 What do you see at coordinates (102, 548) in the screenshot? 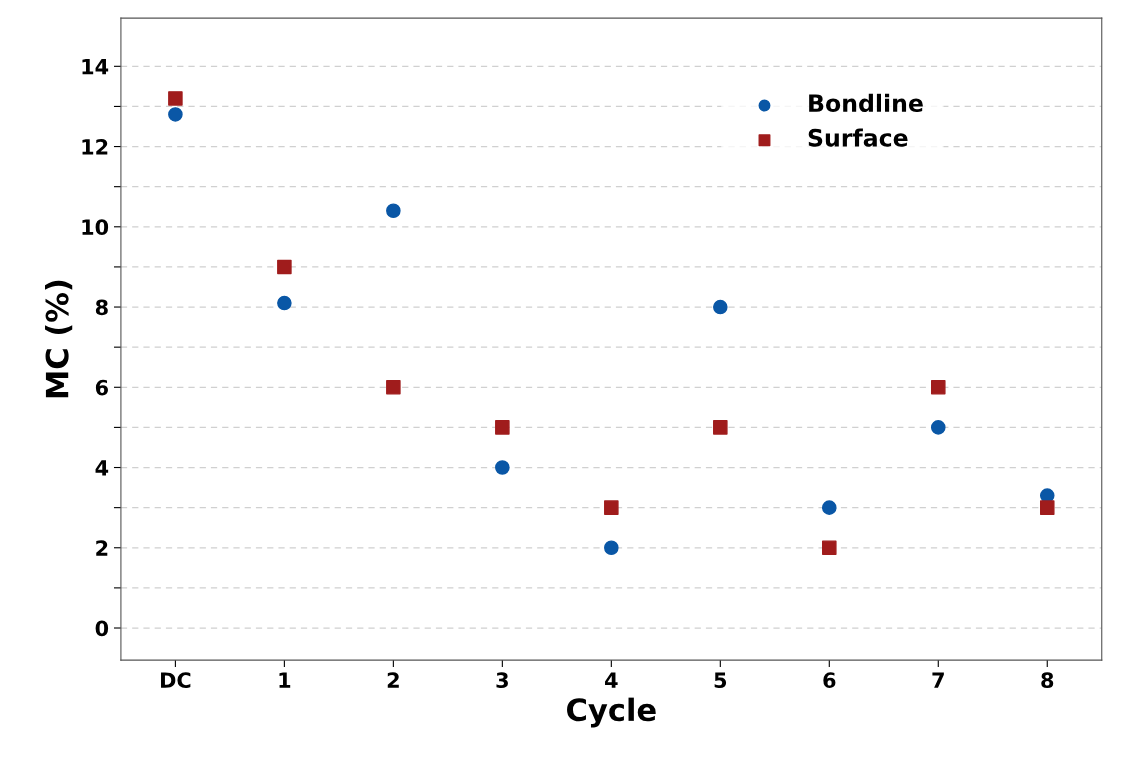
I see `y-tick-label: 2` at bounding box center [102, 548].